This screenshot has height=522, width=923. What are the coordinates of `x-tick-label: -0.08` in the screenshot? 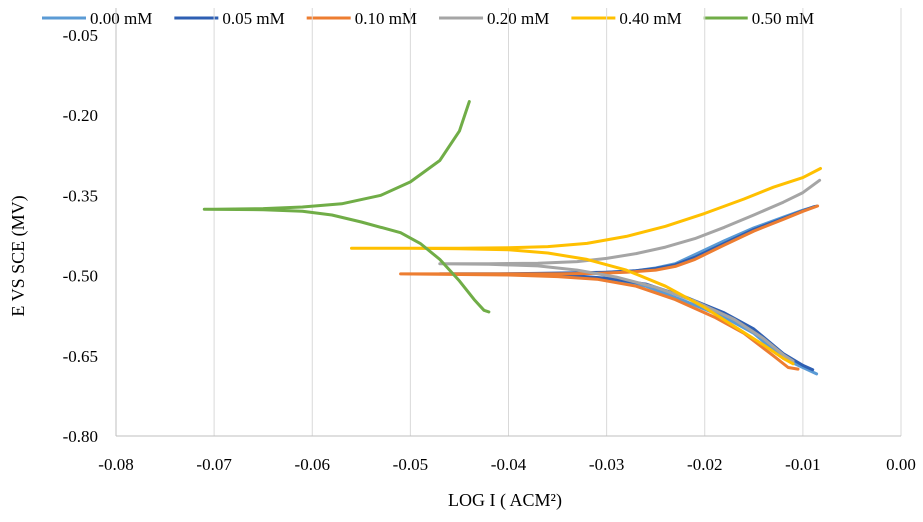 It's located at (115, 464).